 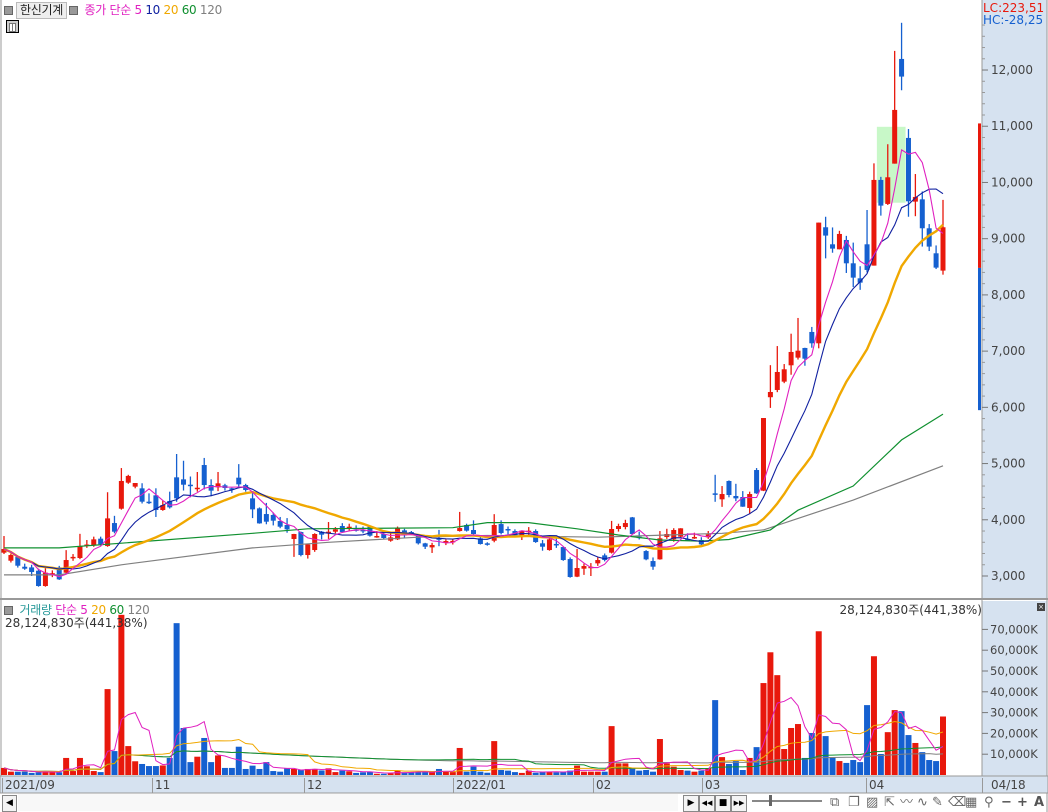 What do you see at coordinates (922, 802) in the screenshot?
I see `line-chart-icon: ∿` at bounding box center [922, 802].